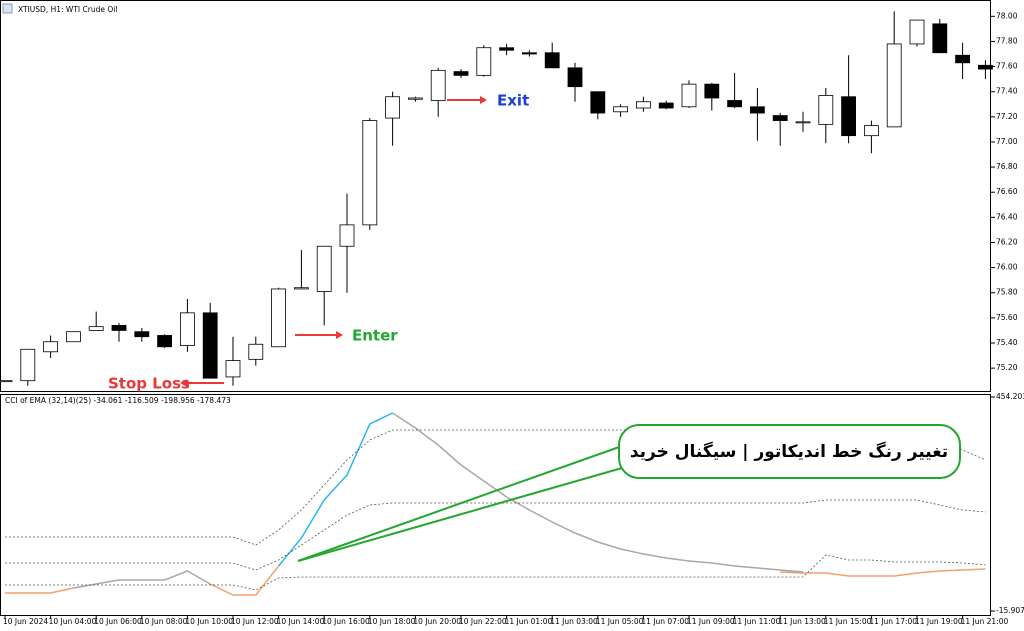  Describe the element at coordinates (118, 621) in the screenshot. I see `x-tick-label: 10 Jun 06:00` at that location.